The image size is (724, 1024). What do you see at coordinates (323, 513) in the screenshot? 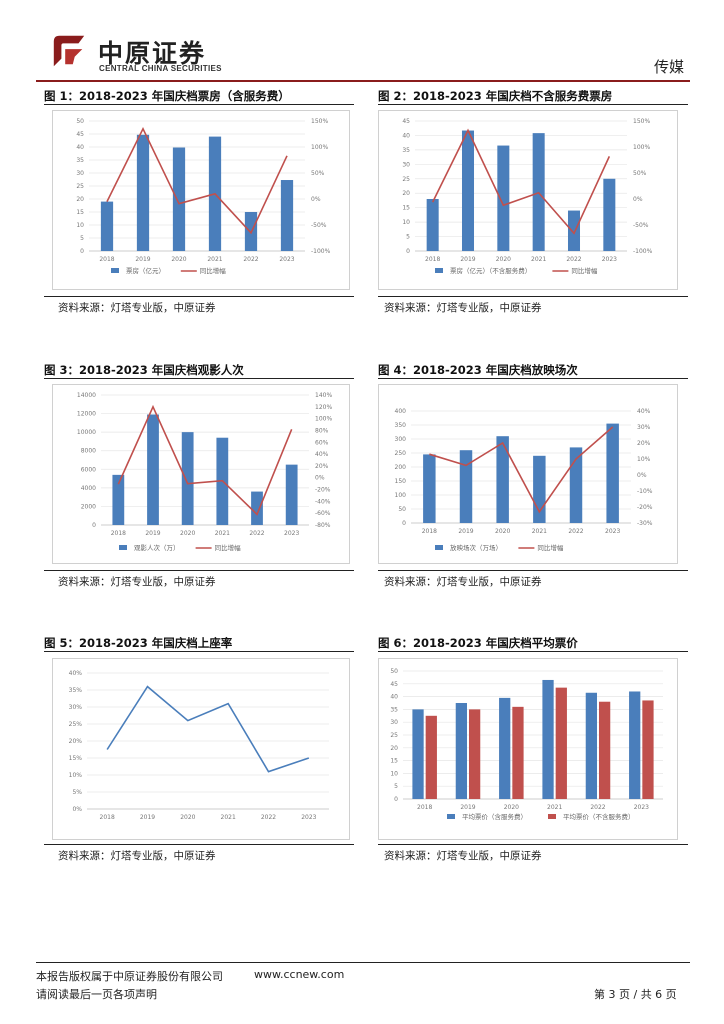
I see `y2-tick-label: -60%` at bounding box center [323, 513].